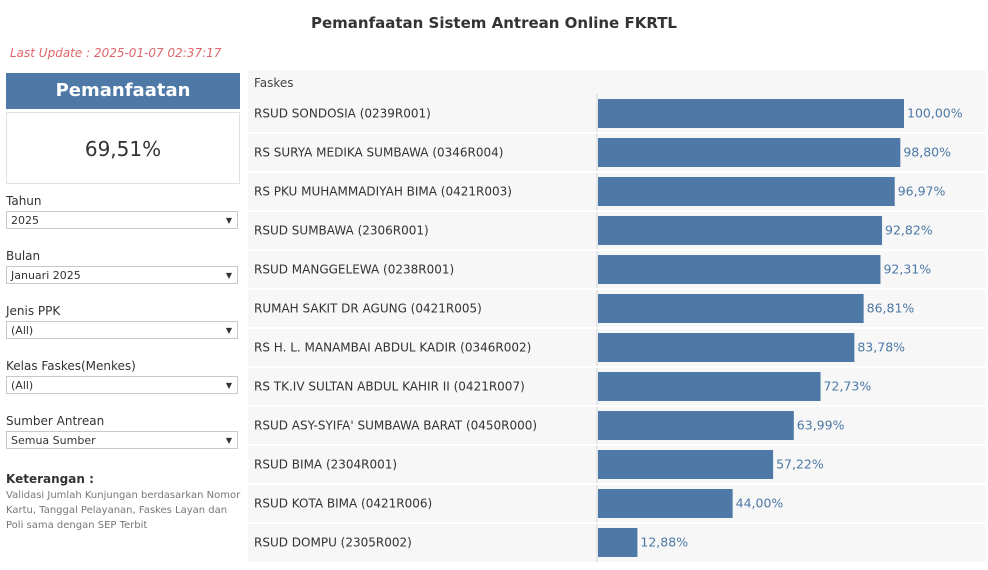 The width and height of the screenshot is (988, 570). I want to click on category-label: RSUD MANGGELEWA (0238R001), so click(354, 270).